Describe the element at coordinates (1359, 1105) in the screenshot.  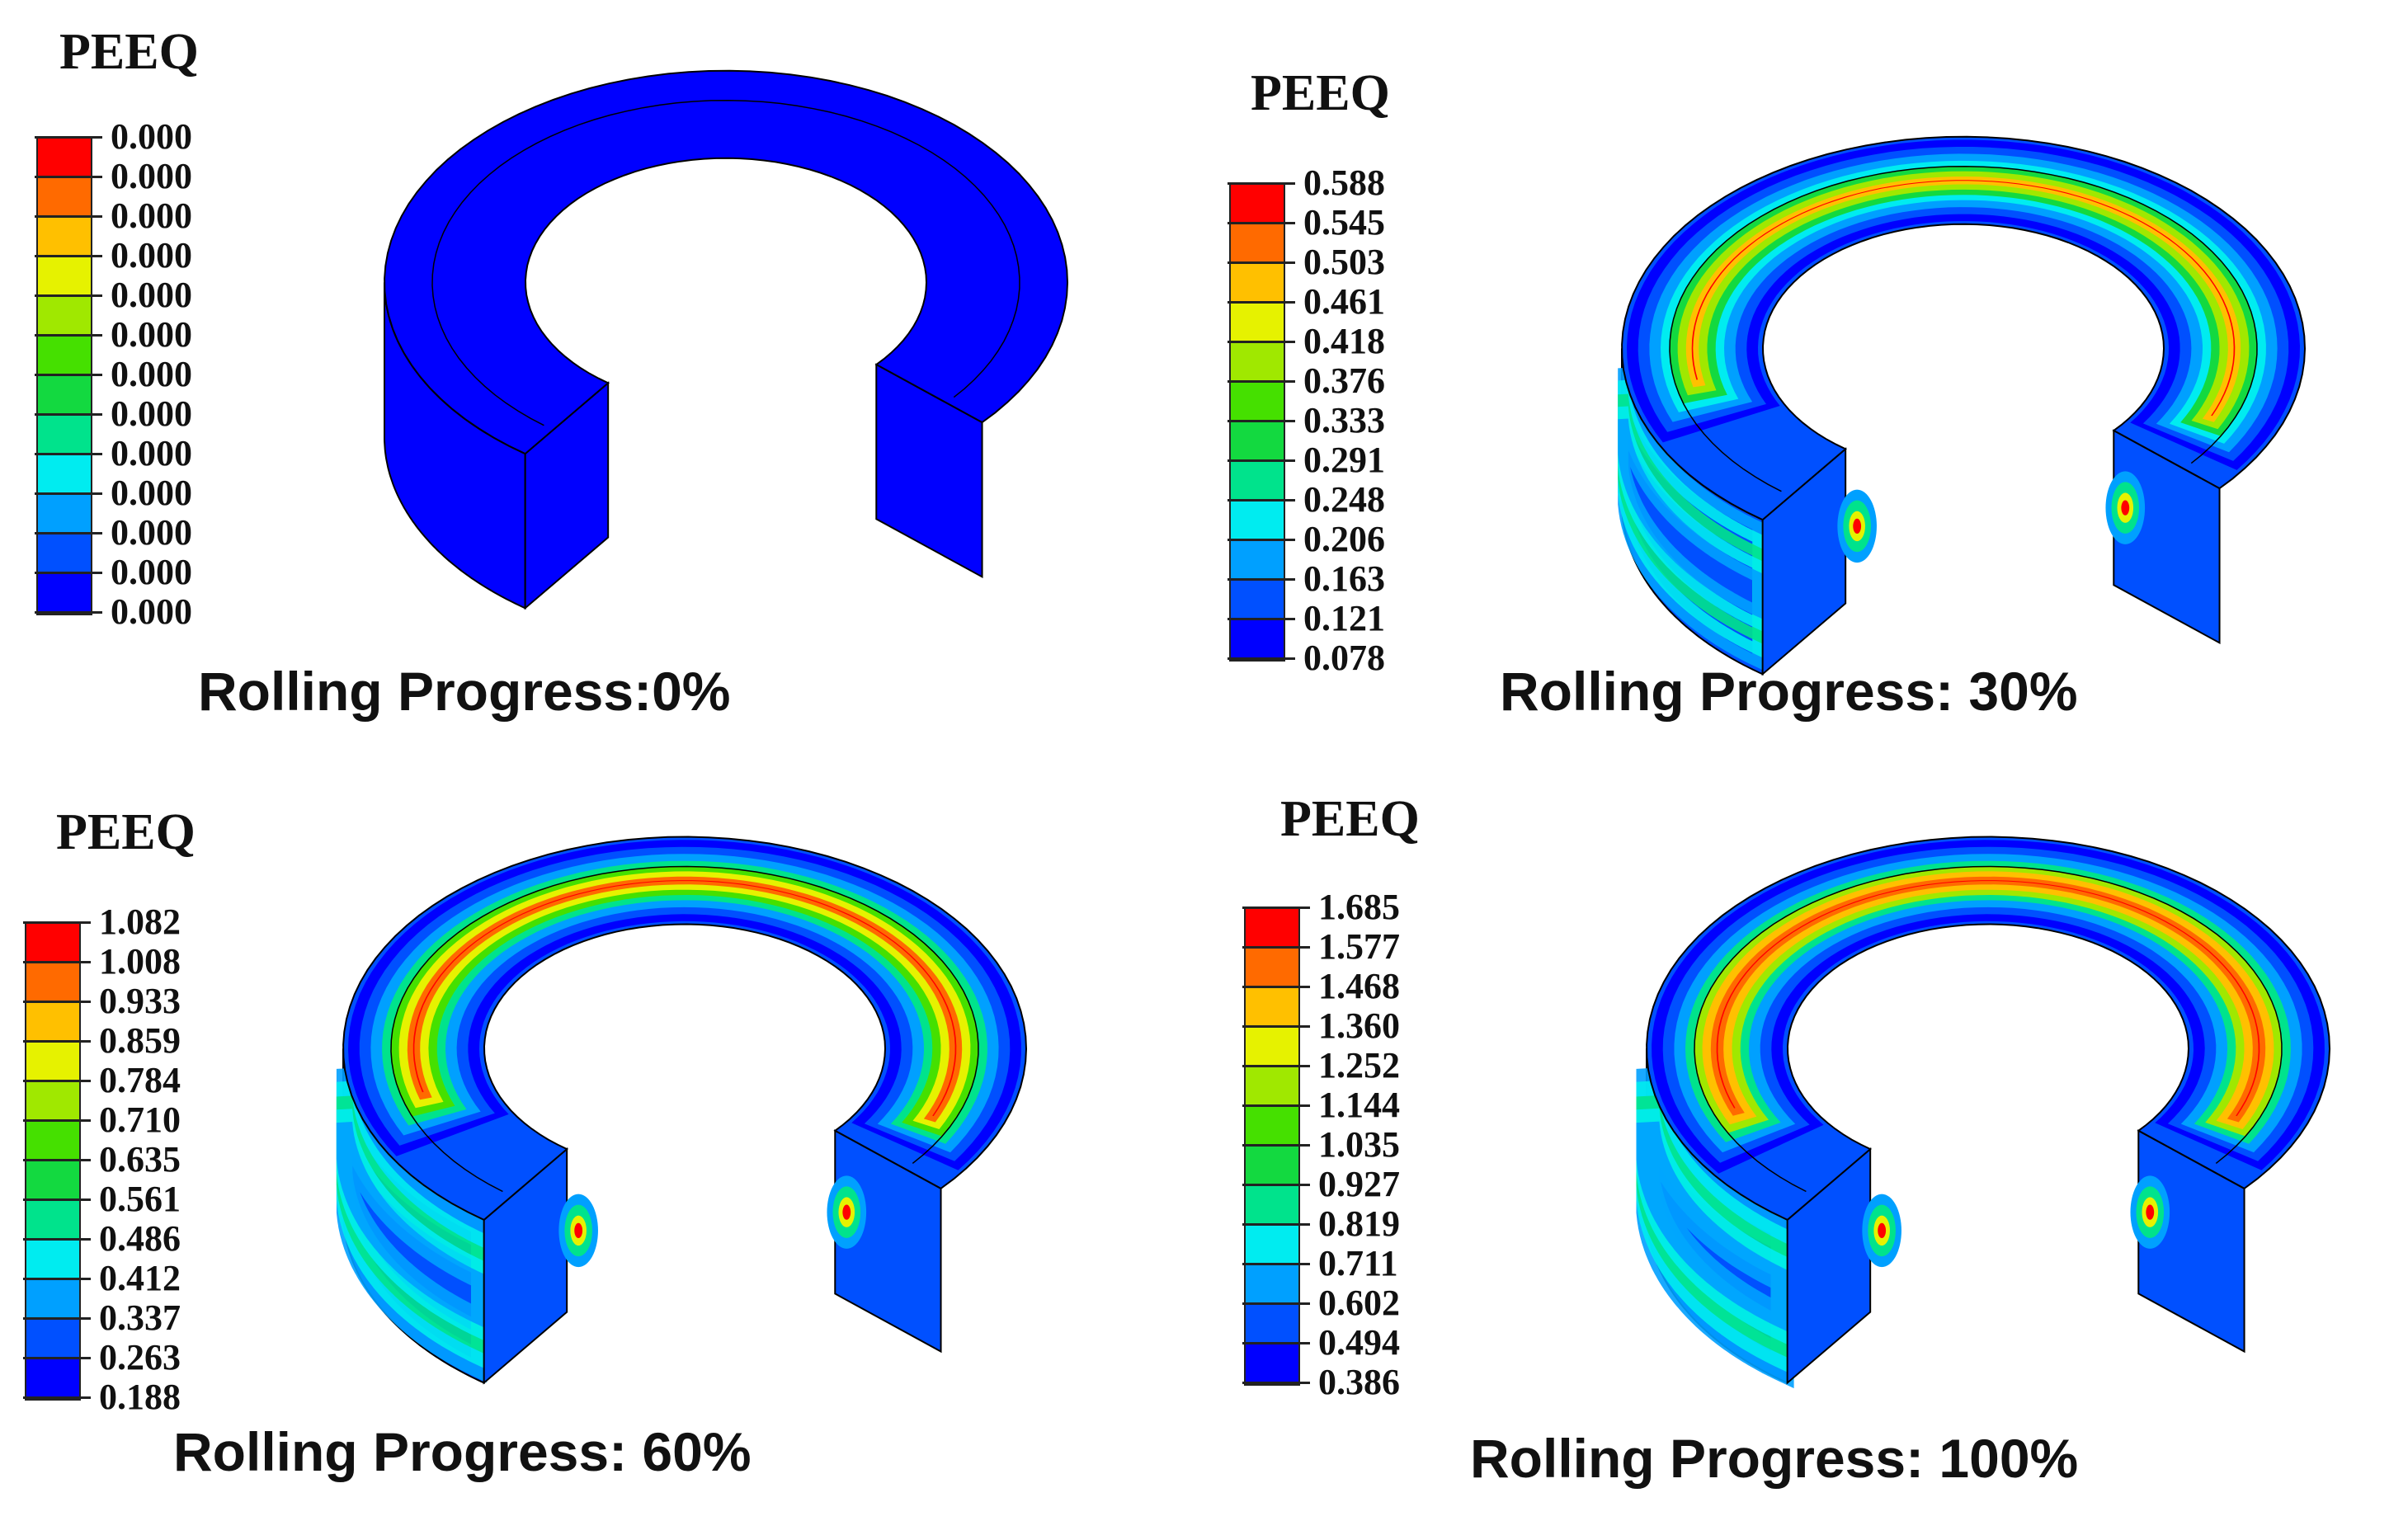
I see `colorbar-tick-label: 1.144` at that location.